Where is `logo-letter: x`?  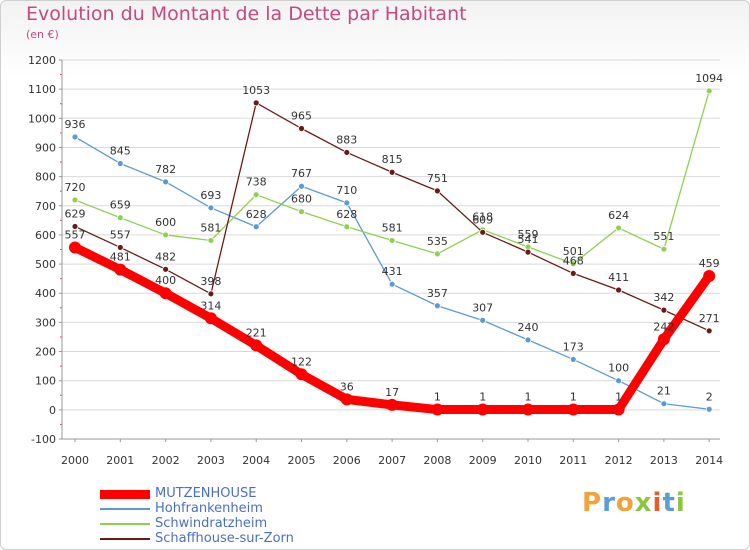 logo-letter: x is located at coordinates (643, 503).